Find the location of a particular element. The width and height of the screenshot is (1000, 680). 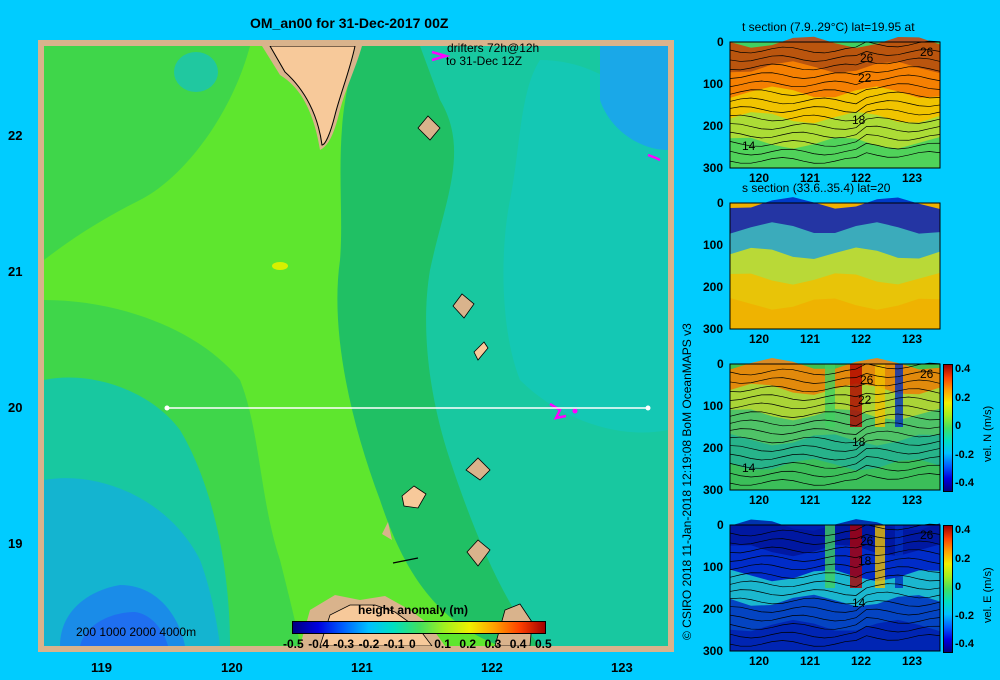

section-panel-4: 26 26 18 14 is located at coordinates (835, 585).